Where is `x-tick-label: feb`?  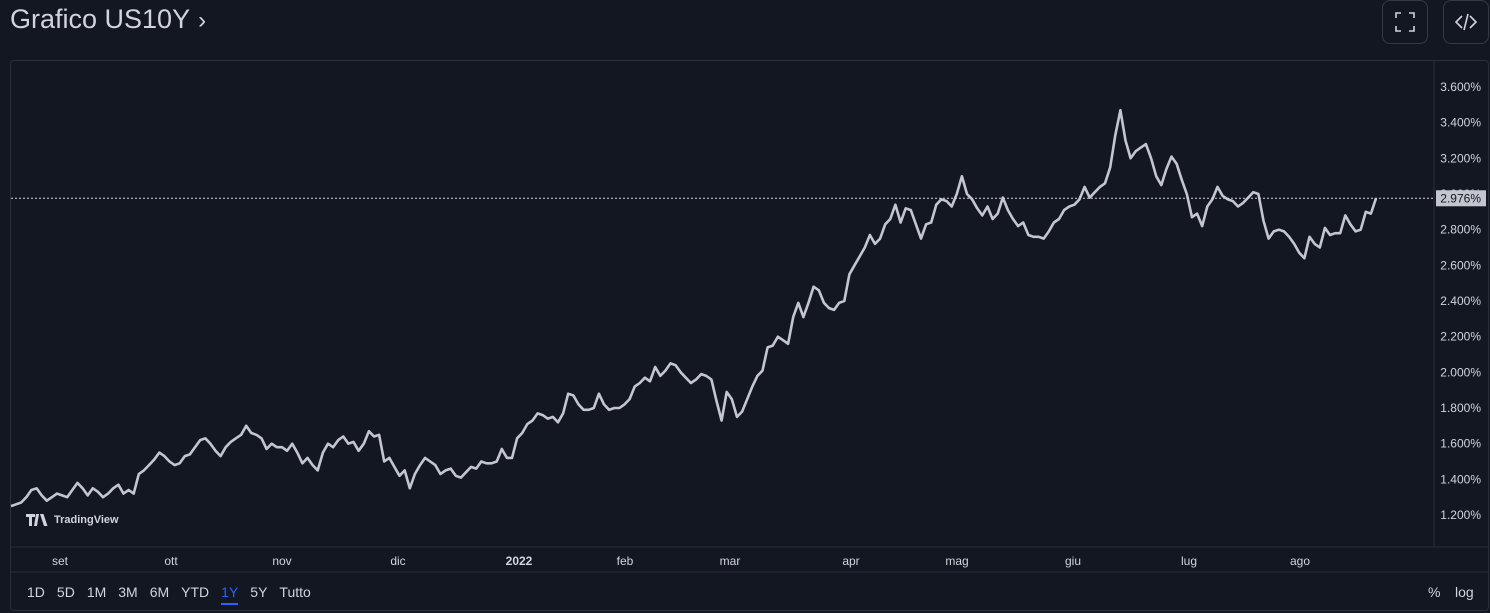
x-tick-label: feb is located at coordinates (625, 561).